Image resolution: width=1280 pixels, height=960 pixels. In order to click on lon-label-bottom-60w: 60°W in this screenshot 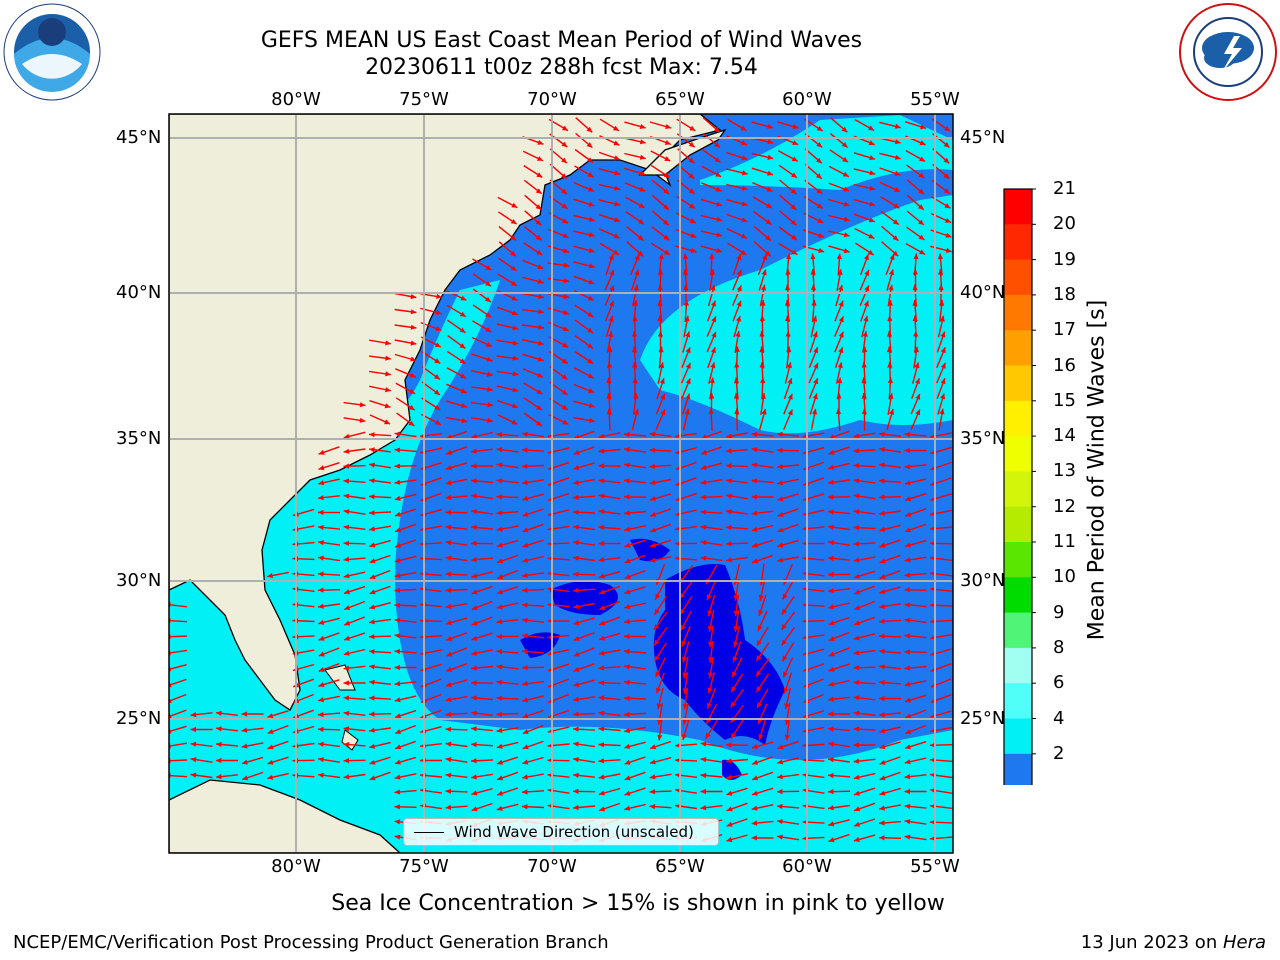, I will do `click(807, 866)`.